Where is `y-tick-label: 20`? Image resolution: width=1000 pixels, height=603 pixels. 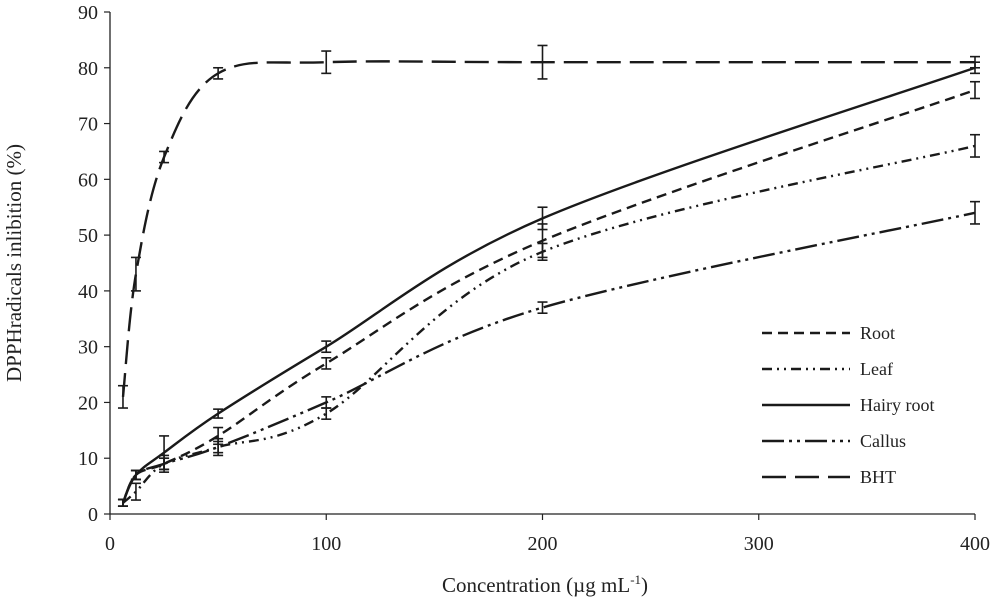 y-tick-label: 20 is located at coordinates (88, 403).